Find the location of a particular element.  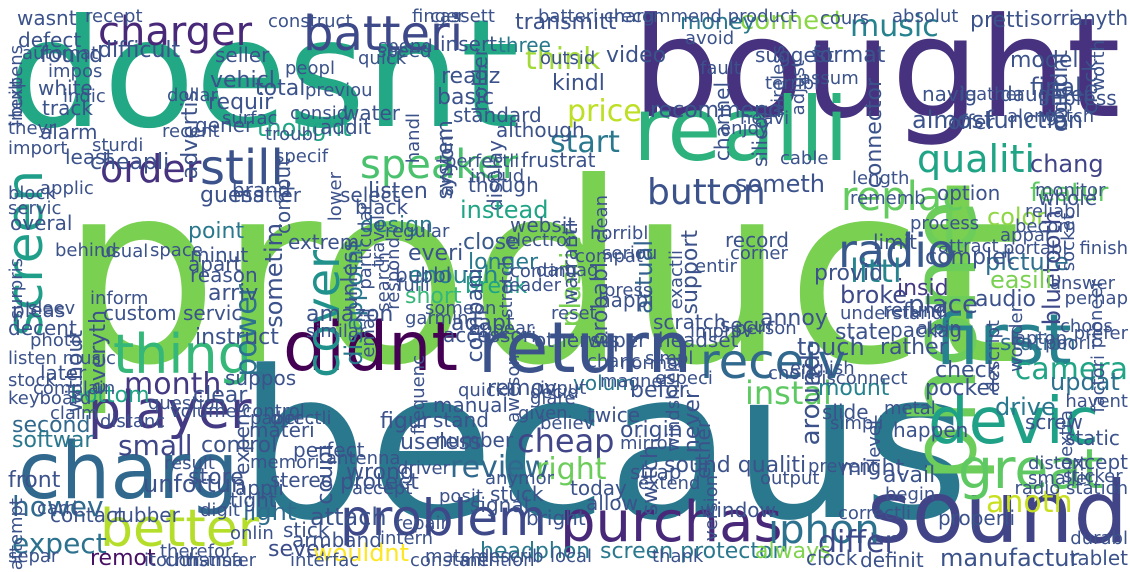

word: refund is located at coordinates (916, 310).